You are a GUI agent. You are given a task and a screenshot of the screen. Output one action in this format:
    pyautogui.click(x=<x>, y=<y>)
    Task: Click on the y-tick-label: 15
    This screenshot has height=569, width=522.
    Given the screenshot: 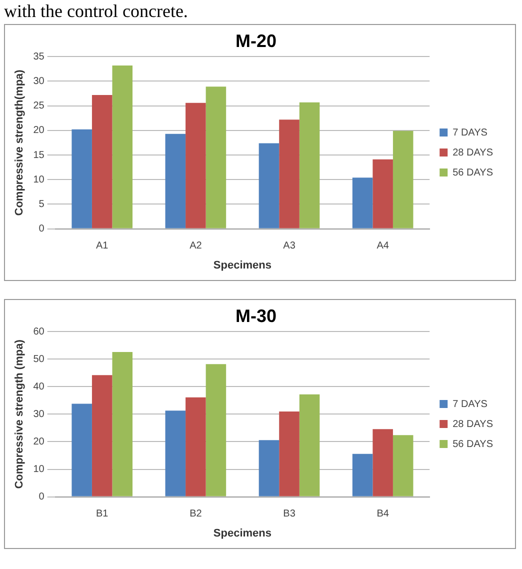 What is the action you would take?
    pyautogui.click(x=39, y=155)
    